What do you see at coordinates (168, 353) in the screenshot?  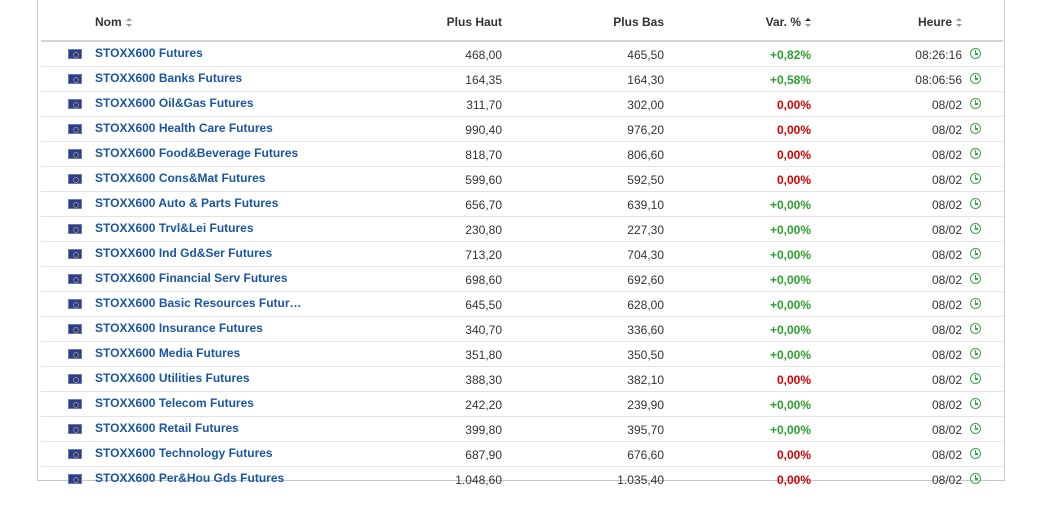 I see `instrument-link: STOXX600 Media Futures` at bounding box center [168, 353].